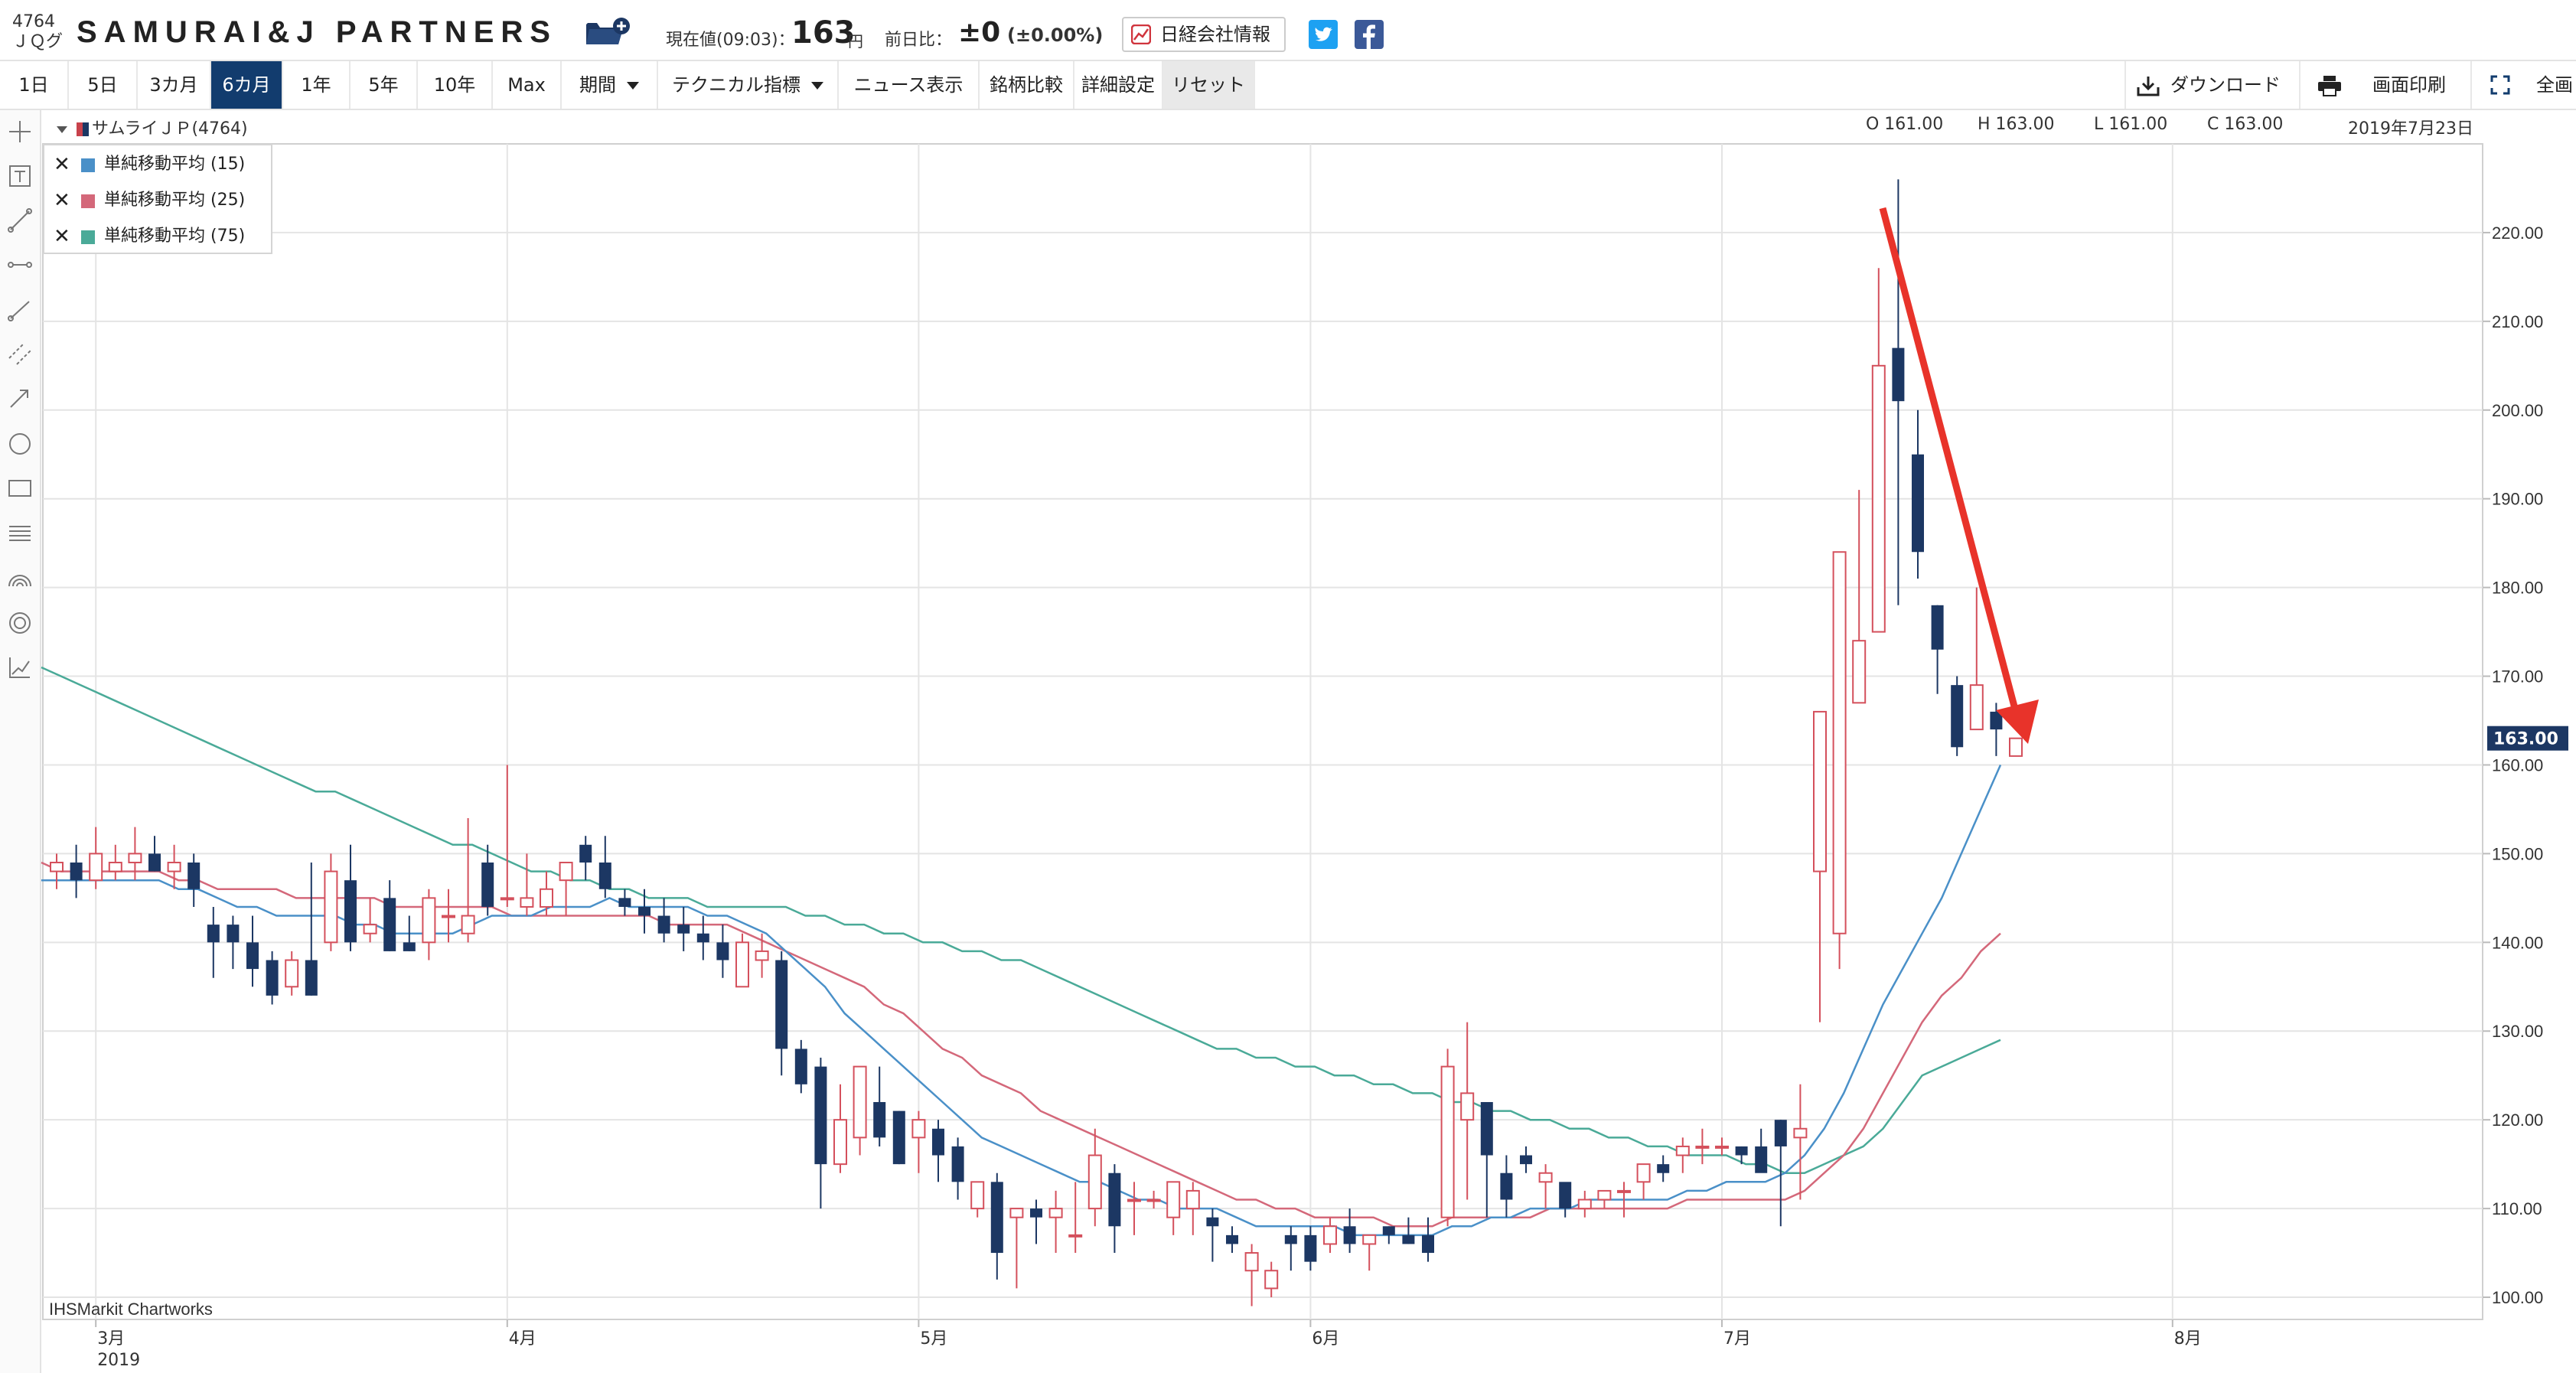 Image resolution: width=2576 pixels, height=1373 pixels. I want to click on period-1d-button: 1日, so click(34, 85).